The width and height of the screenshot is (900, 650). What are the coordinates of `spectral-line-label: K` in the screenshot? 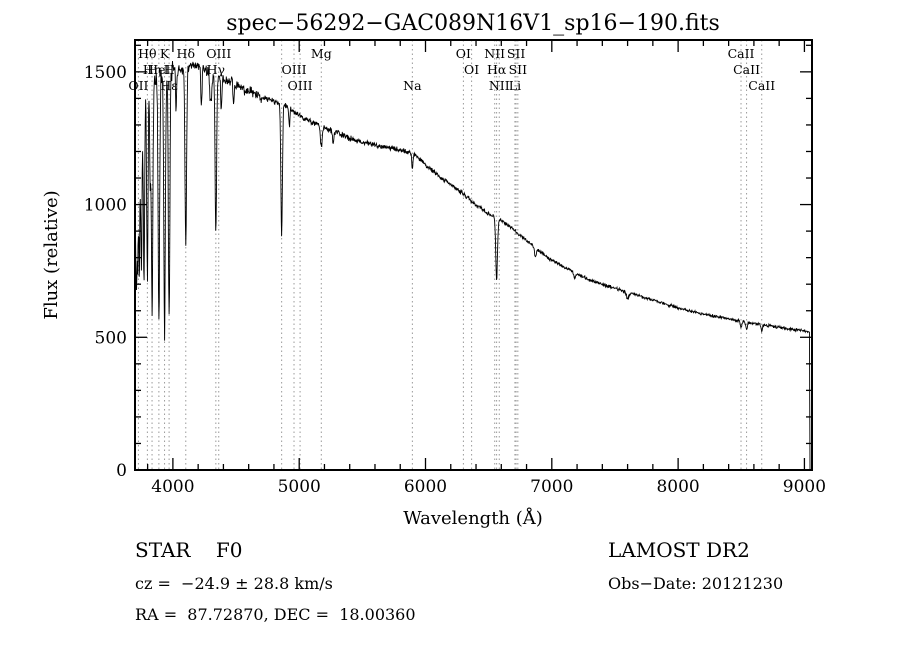 It's located at (165, 53).